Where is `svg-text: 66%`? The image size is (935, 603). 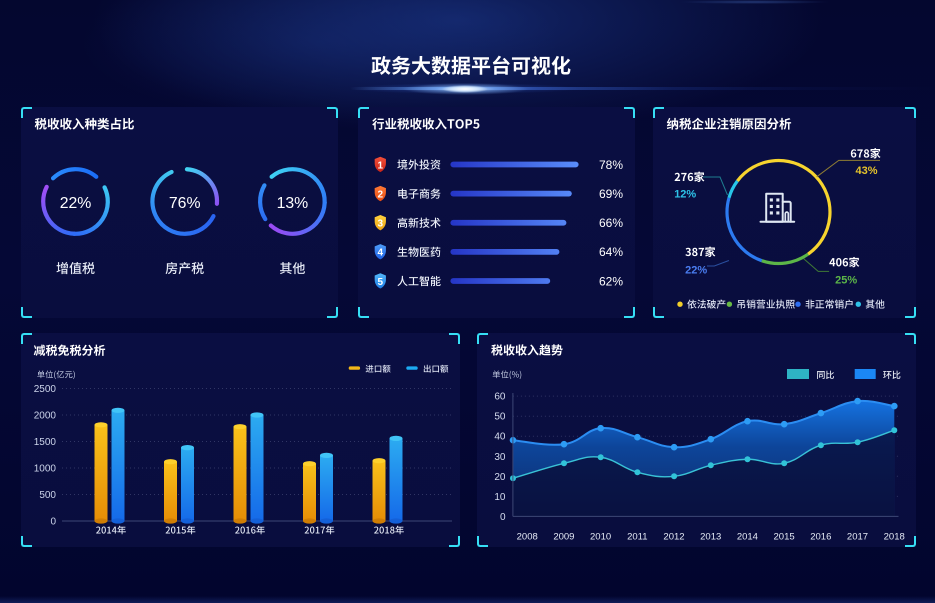
svg-text: 66% is located at coordinates (611, 223).